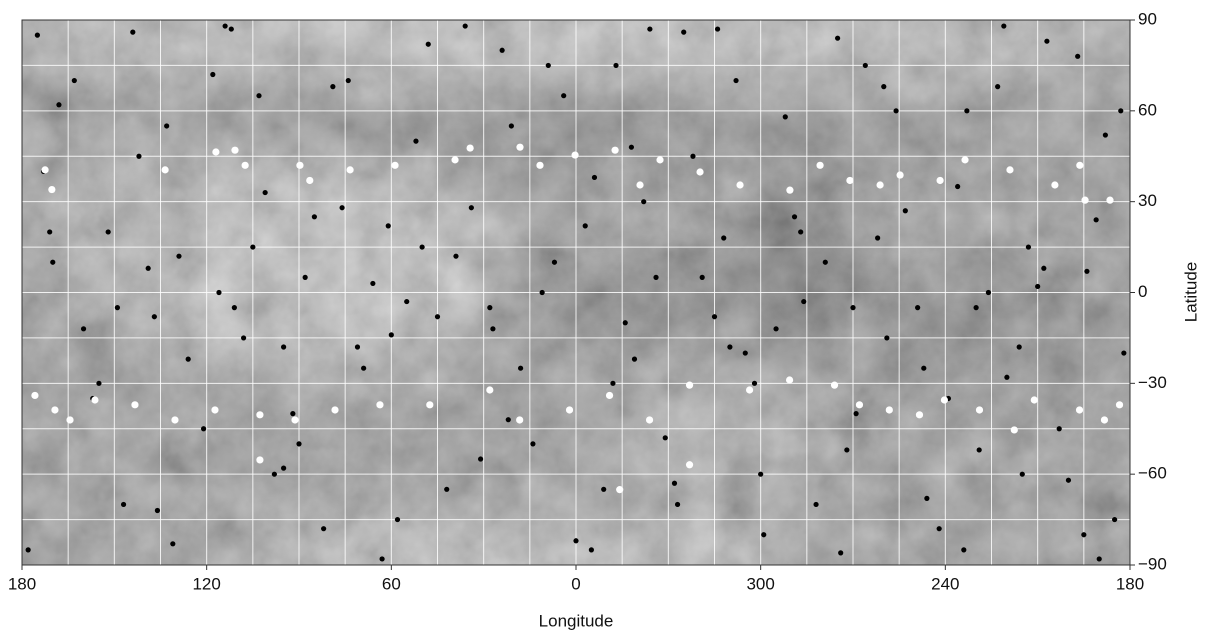 This screenshot has height=638, width=1208. Describe the element at coordinates (1147, 200) in the screenshot. I see `y-tick-label: 30` at that location.